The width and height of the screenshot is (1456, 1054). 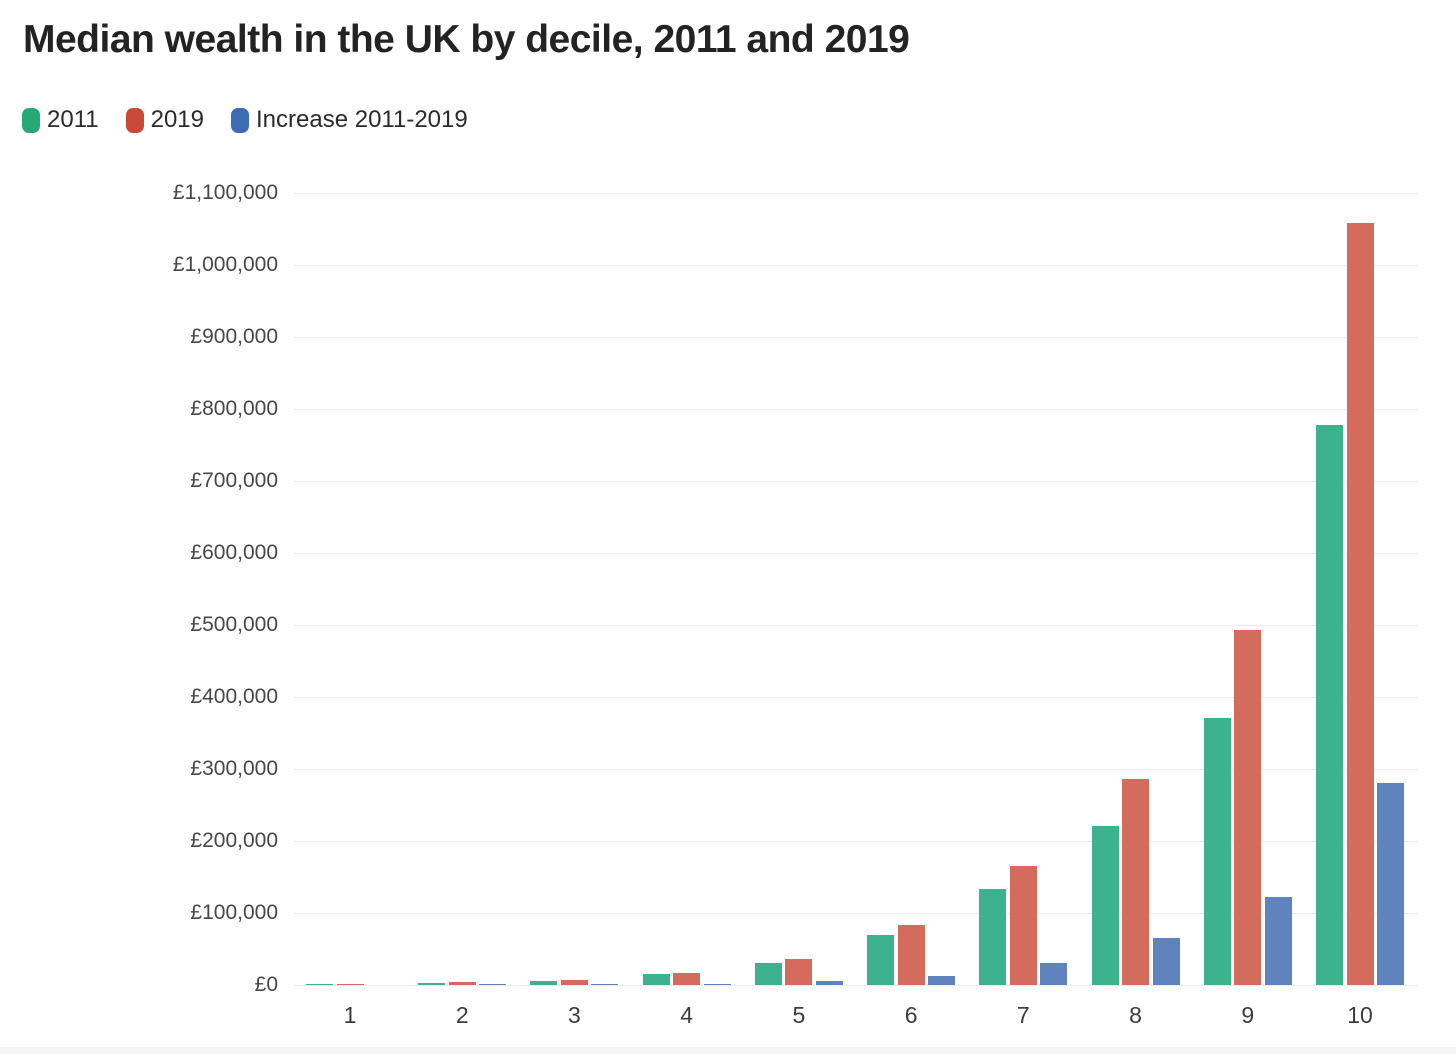 What do you see at coordinates (234, 768) in the screenshot?
I see `y-axis-tick-label: £300,000` at bounding box center [234, 768].